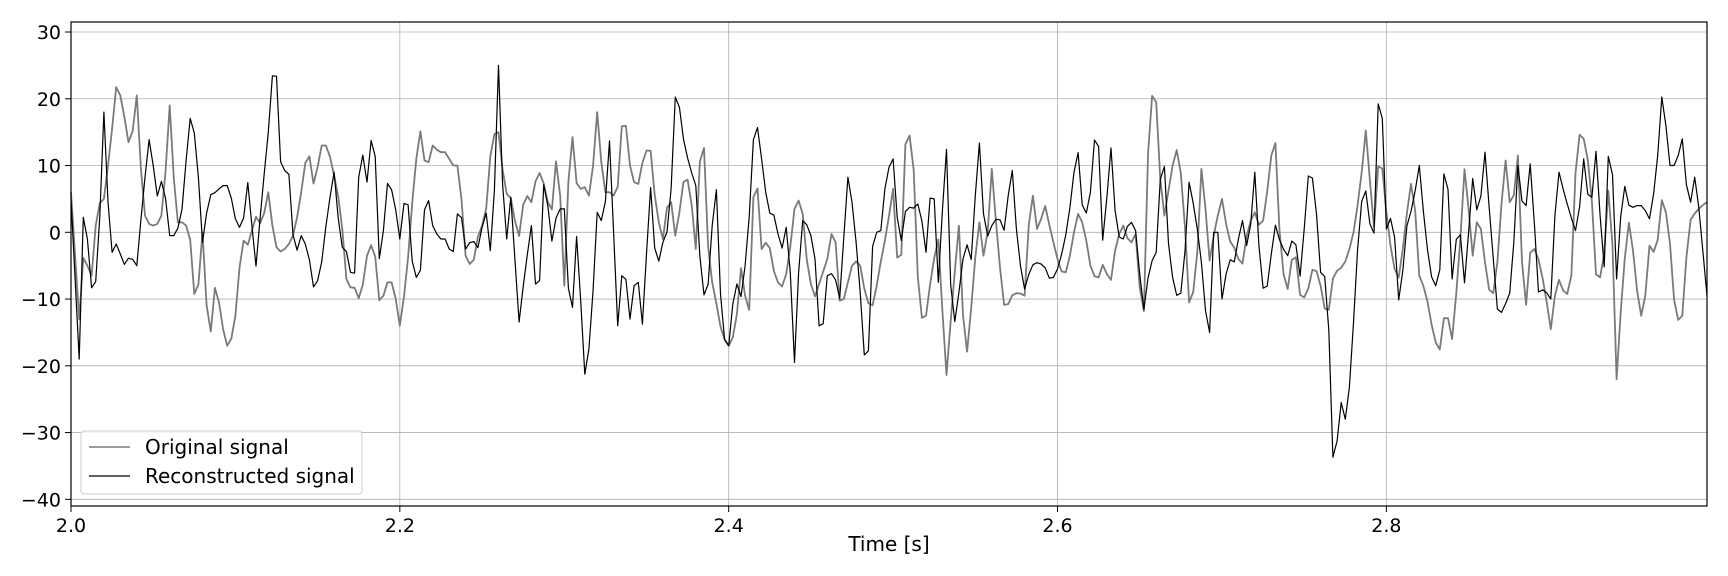 This screenshot has height=576, width=1728. Describe the element at coordinates (729, 526) in the screenshot. I see `x-tick-label-2: 2.4` at that location.